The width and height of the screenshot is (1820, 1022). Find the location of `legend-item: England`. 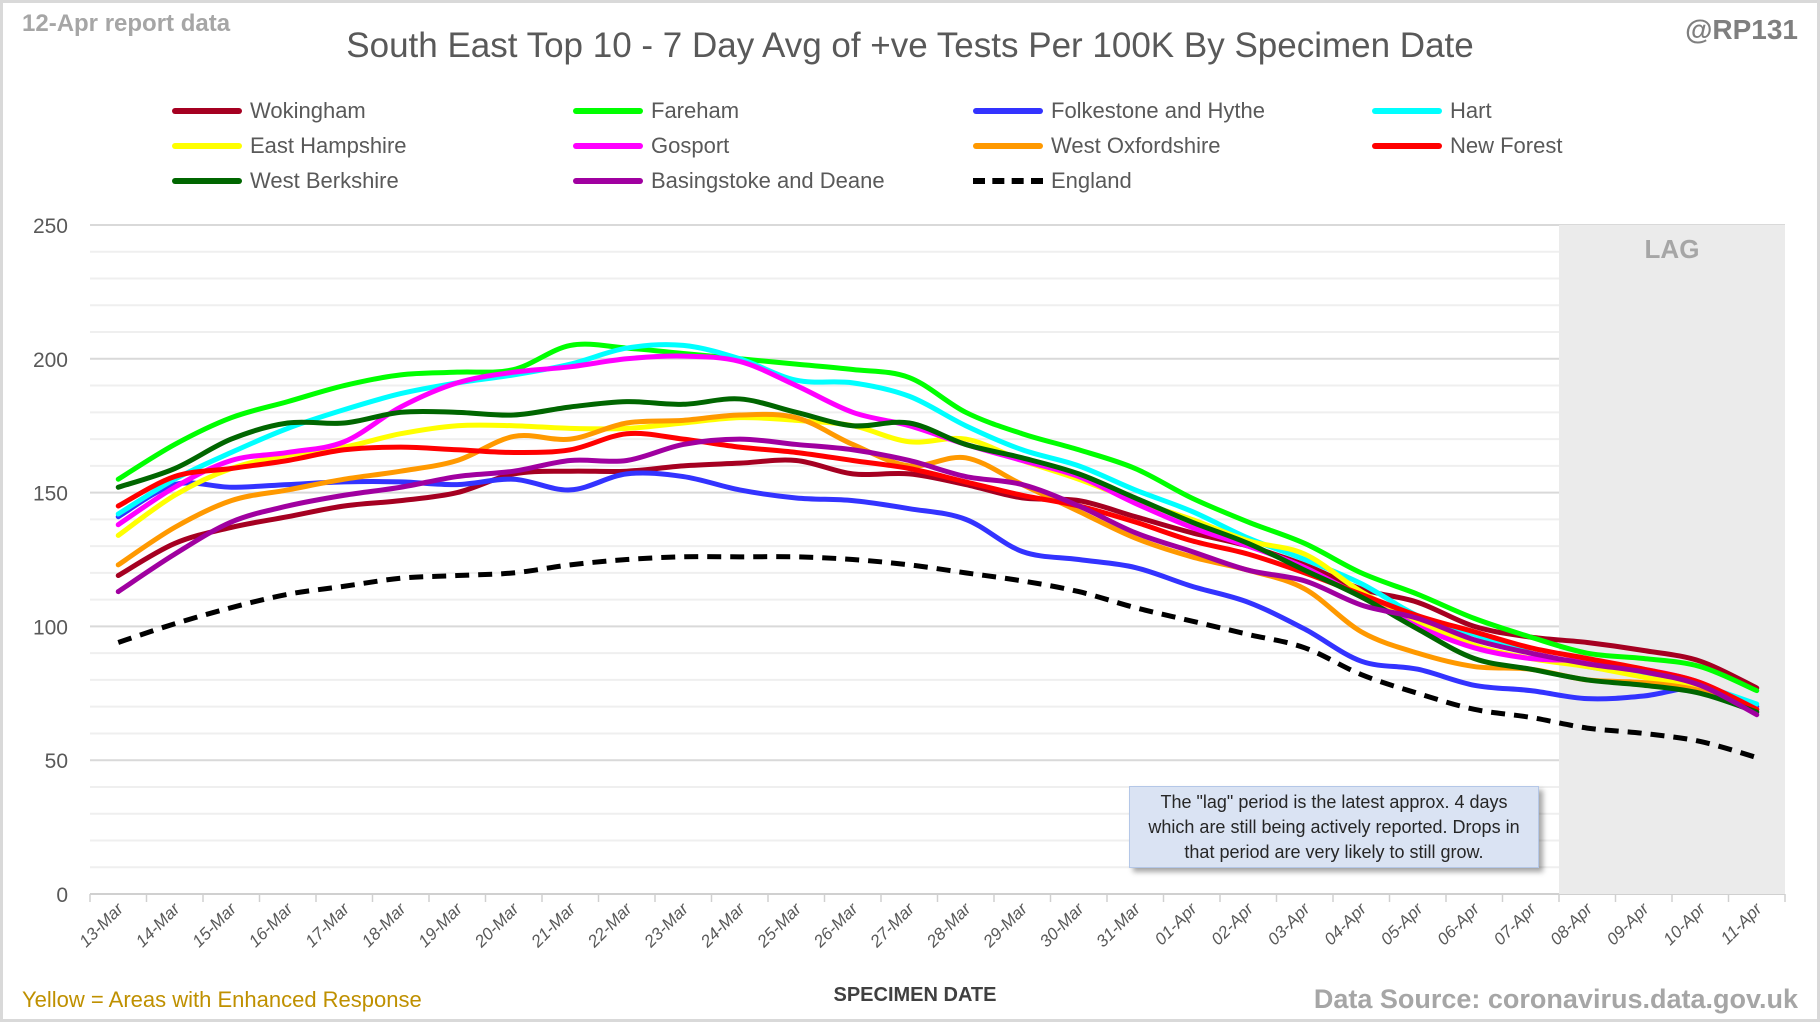

legend-item: England is located at coordinates (1052, 181).